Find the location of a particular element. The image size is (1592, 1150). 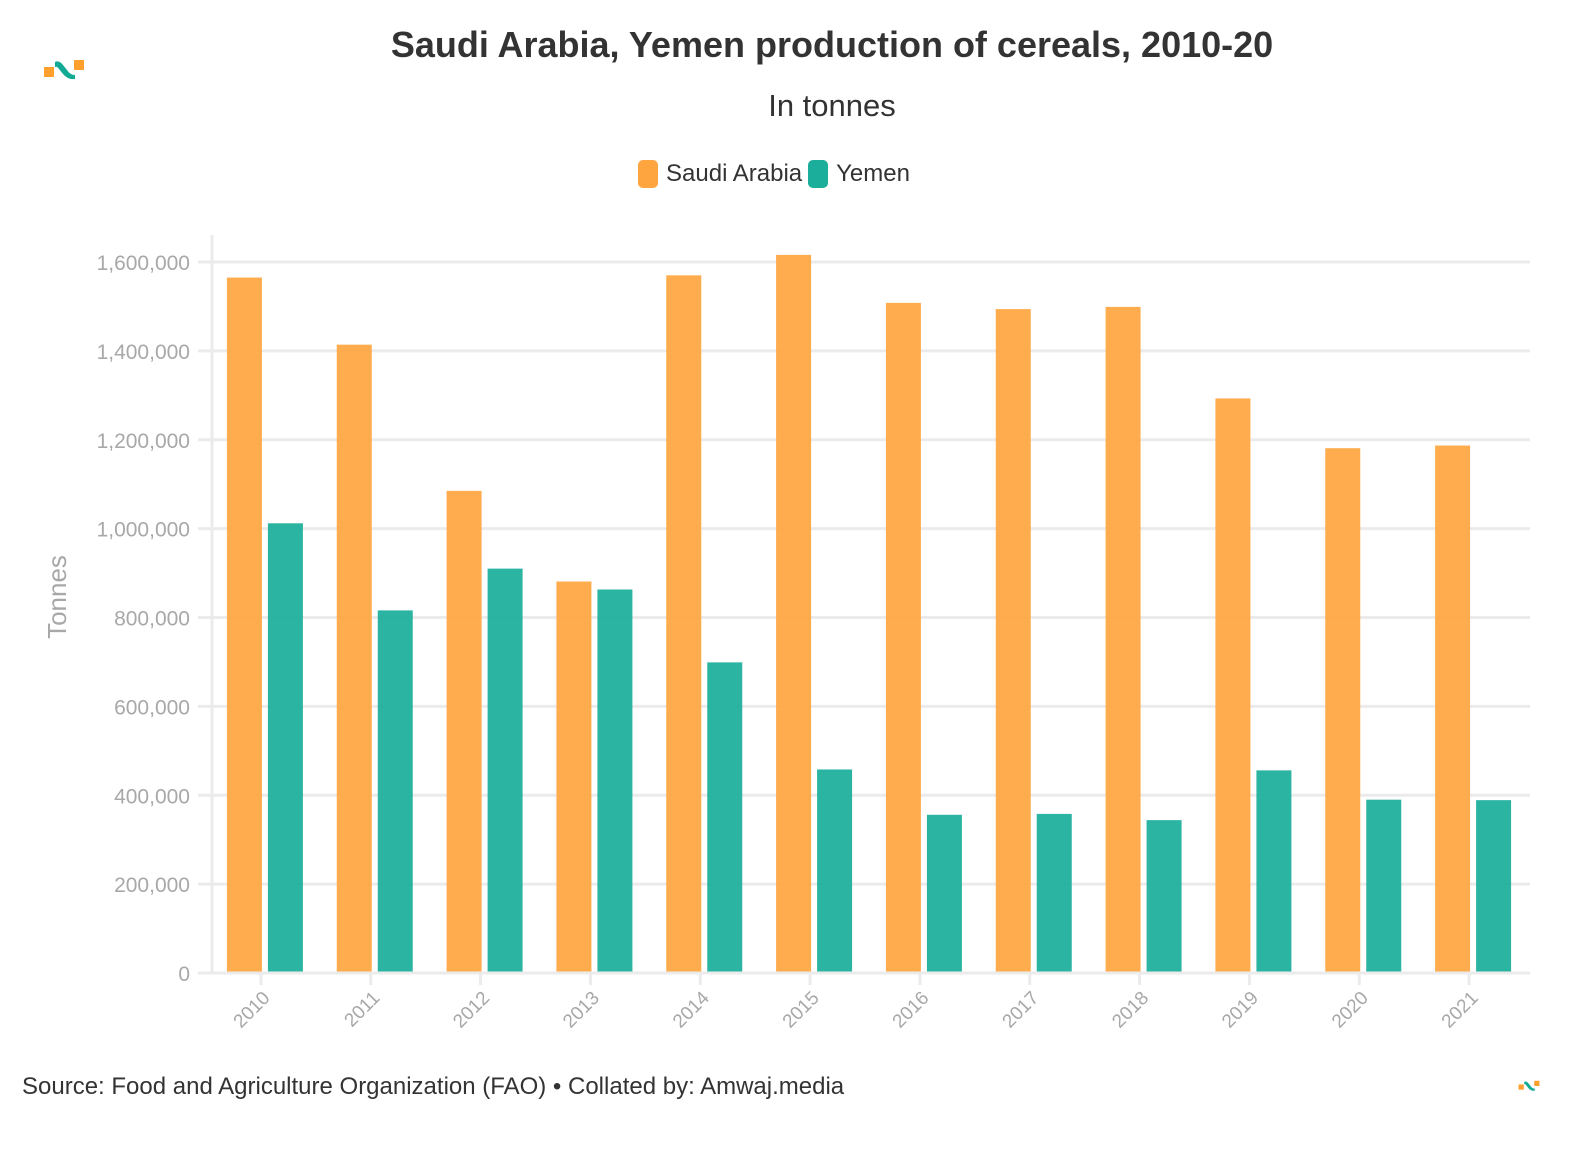

x-tick-label: 2014 is located at coordinates (691, 1009).